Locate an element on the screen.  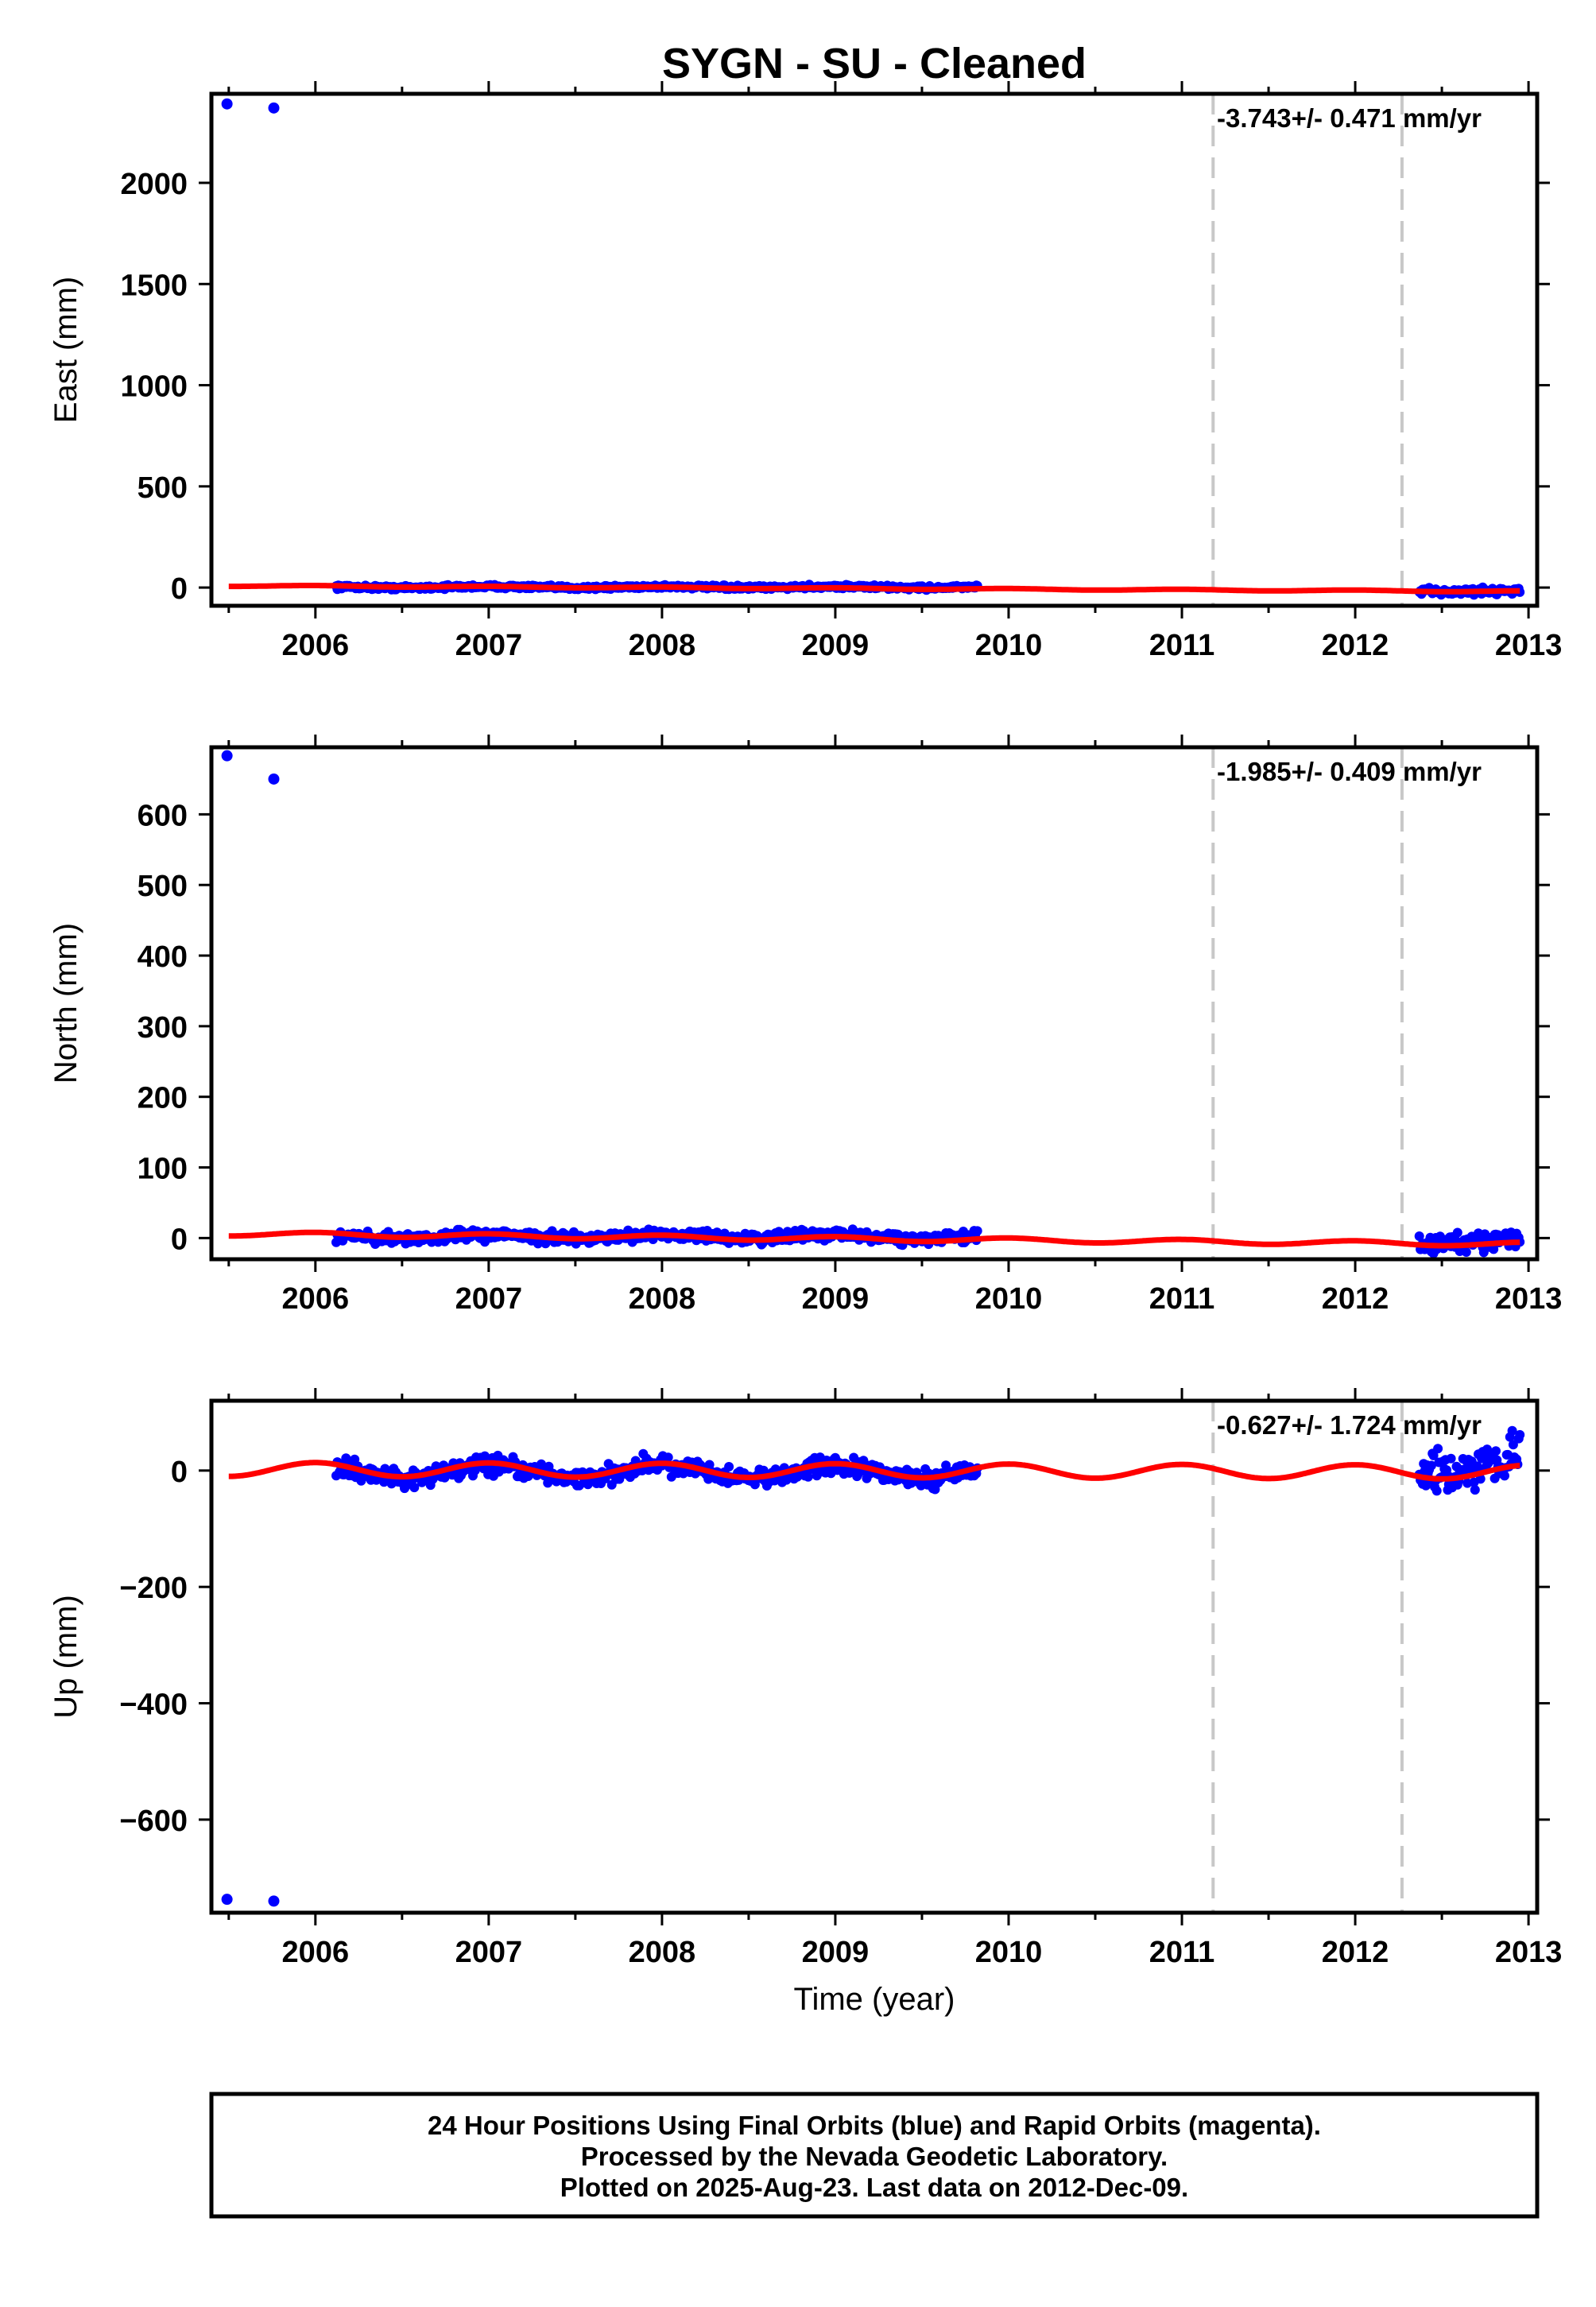
y-tick-label: 1500 is located at coordinates (154, 286).